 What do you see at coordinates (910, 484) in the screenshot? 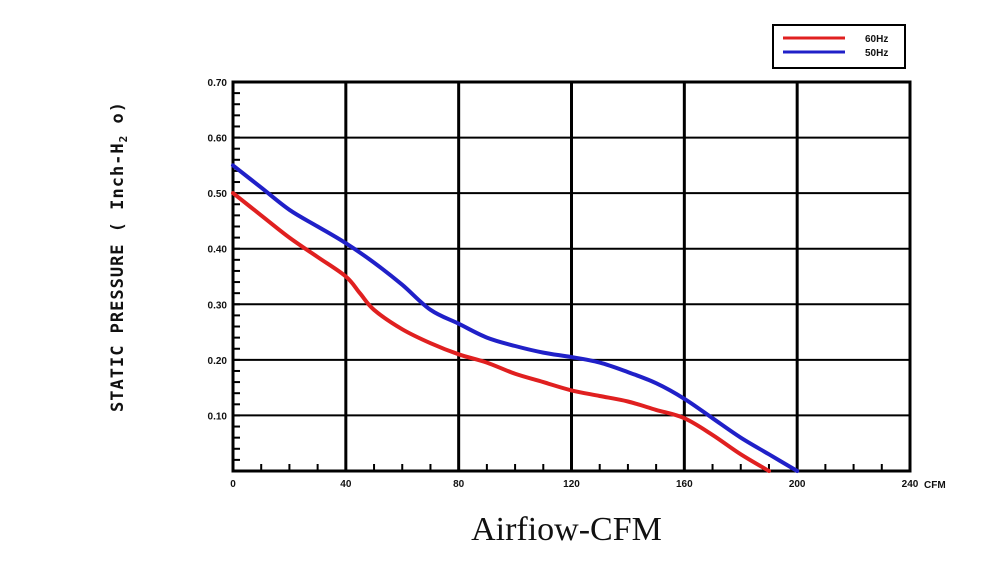
I see `x-tick-label: 240` at bounding box center [910, 484].